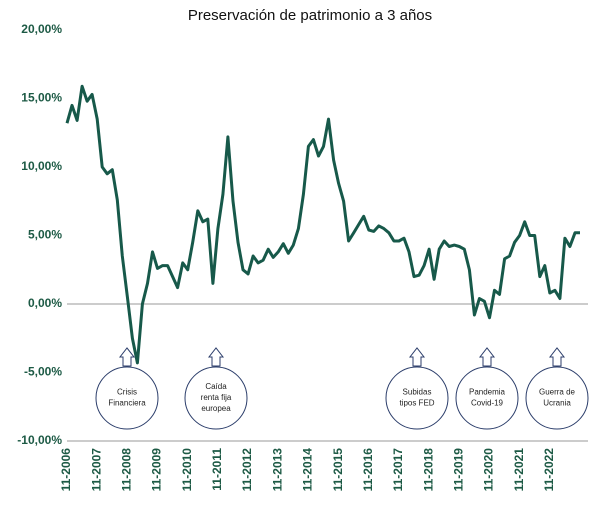 This screenshot has width=601, height=514. What do you see at coordinates (310, 15) in the screenshot?
I see `chart-title: Preservación de patrimonio a 3 años` at bounding box center [310, 15].